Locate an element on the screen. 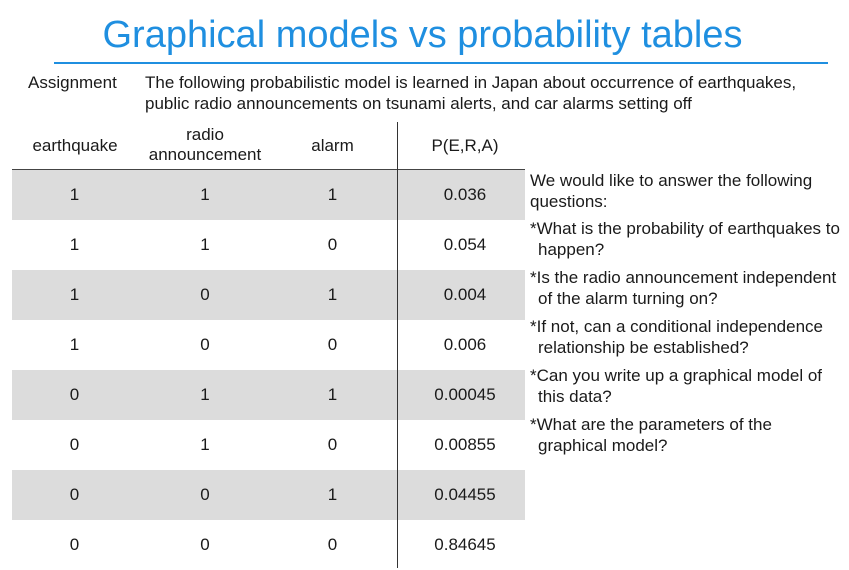 This screenshot has width=849, height=570. assignment-label: Assignment is located at coordinates (72, 82).